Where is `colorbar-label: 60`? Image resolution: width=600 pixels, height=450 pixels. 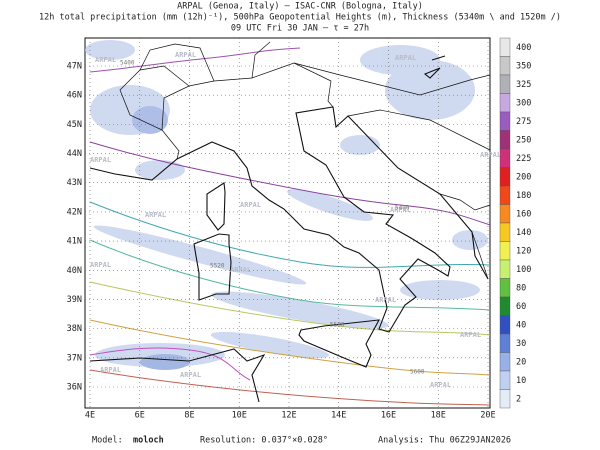
colorbar-label: 60 is located at coordinates (521, 307).